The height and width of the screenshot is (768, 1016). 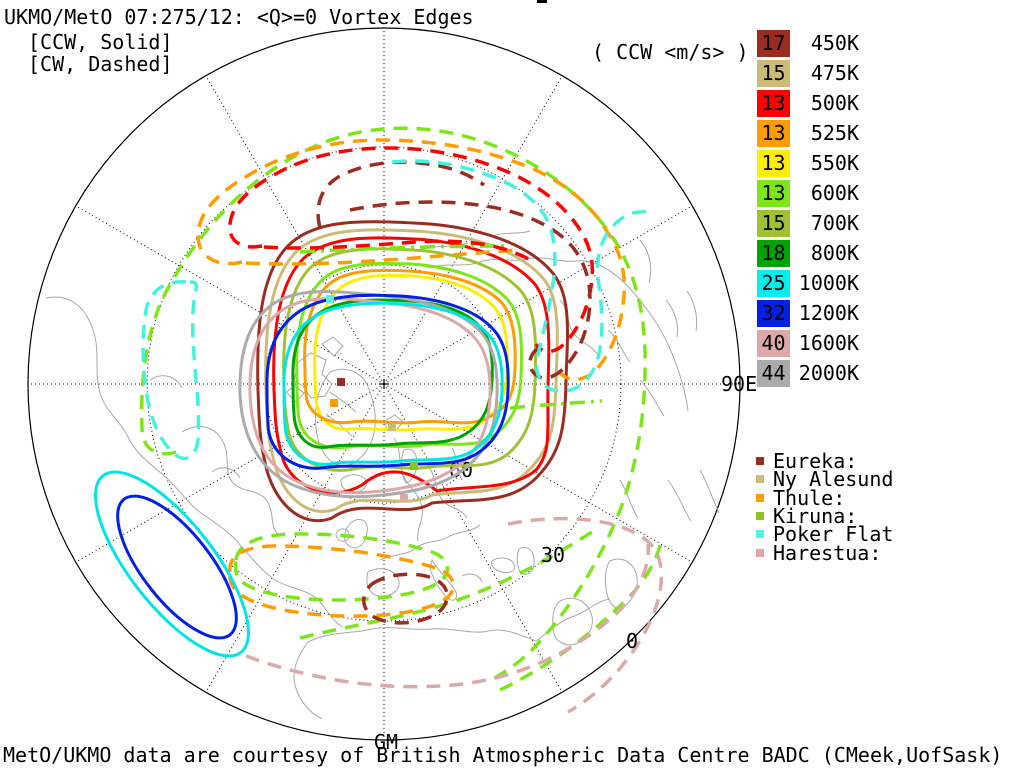 I want to click on station-row-kiruna: Kiruna:, so click(x=824, y=516).